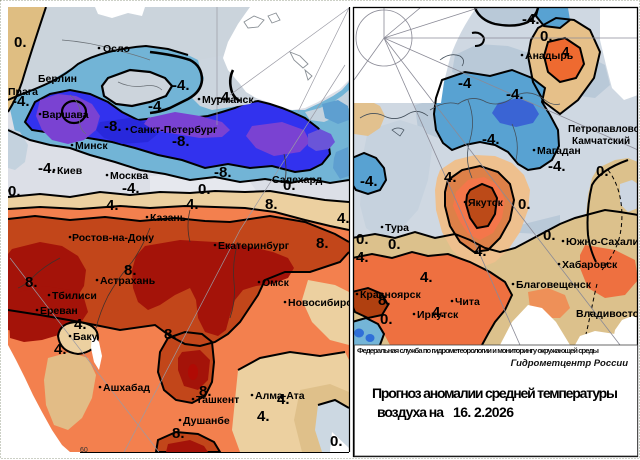  I want to click on svg-text: Астрахань, so click(128, 281).